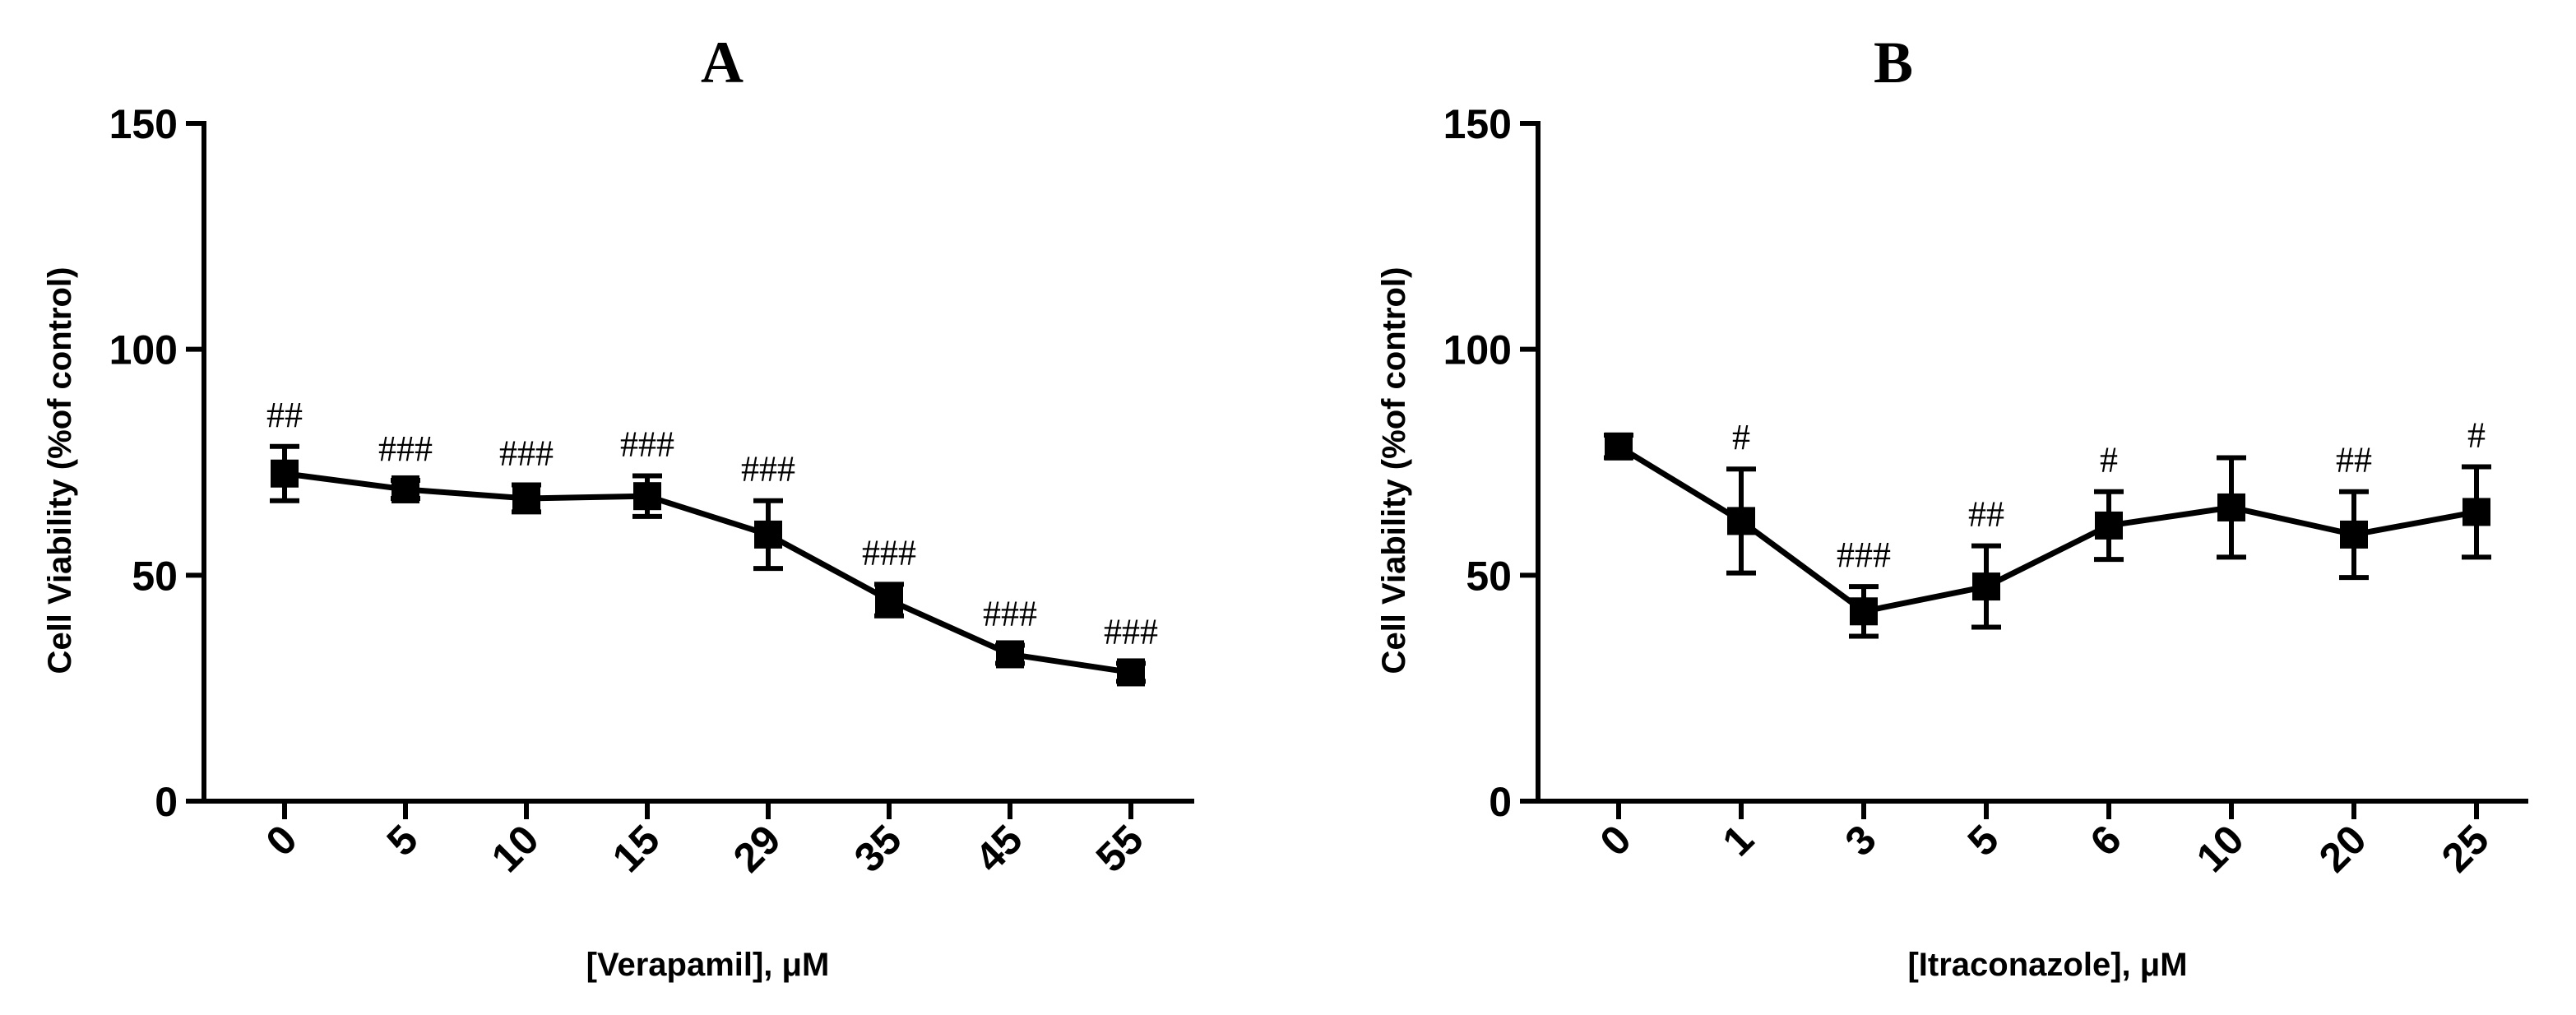 This screenshot has height=1015, width=2576. Describe the element at coordinates (1861, 840) in the screenshot. I see `x-tick-label: 3` at that location.